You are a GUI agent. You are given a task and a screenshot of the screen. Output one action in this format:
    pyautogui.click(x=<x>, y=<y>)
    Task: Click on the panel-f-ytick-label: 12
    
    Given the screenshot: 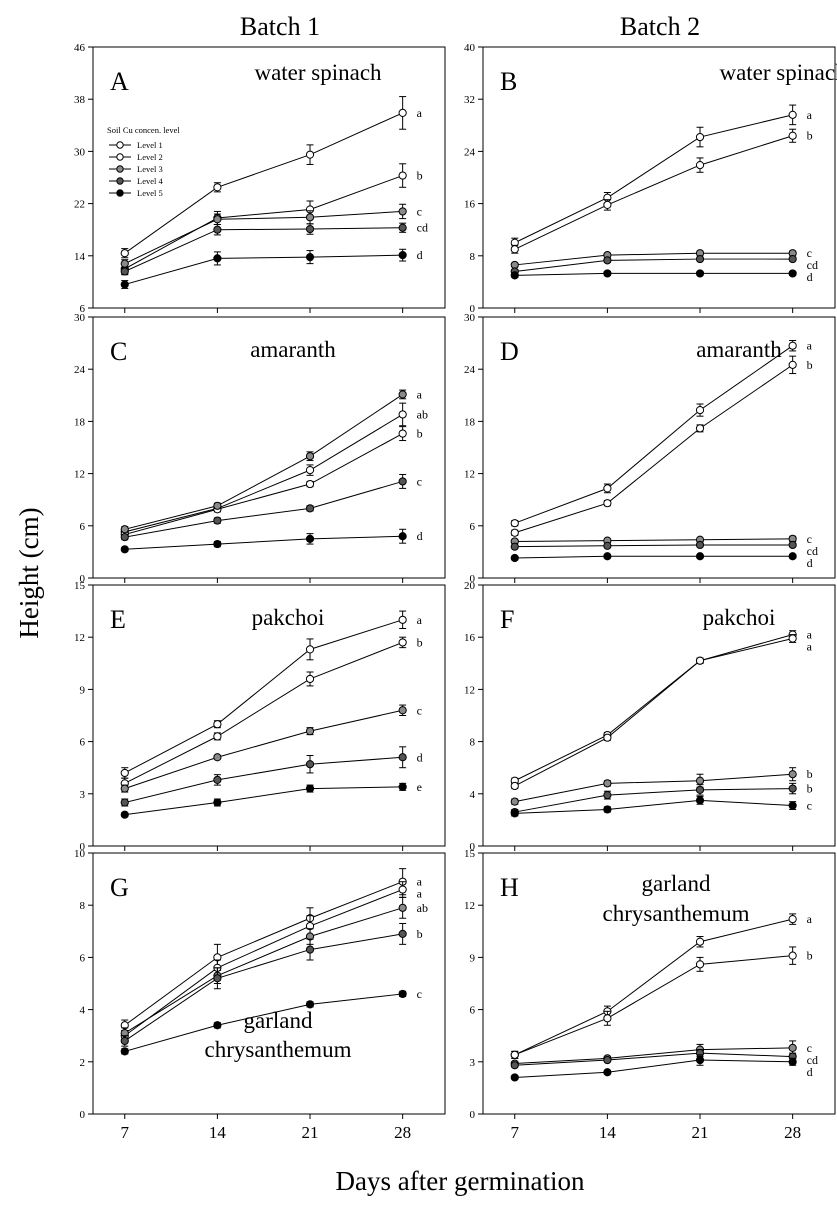 What is the action you would take?
    pyautogui.click(x=469, y=690)
    